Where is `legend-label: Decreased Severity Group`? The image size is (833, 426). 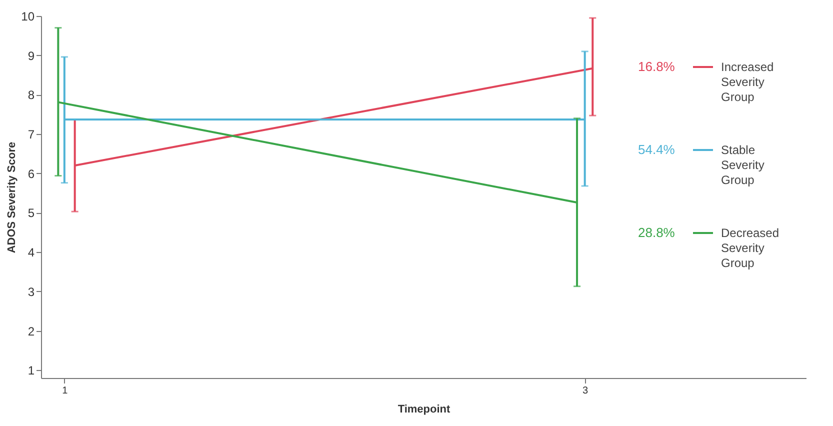
legend-label: Decreased Severity Group is located at coordinates (750, 248).